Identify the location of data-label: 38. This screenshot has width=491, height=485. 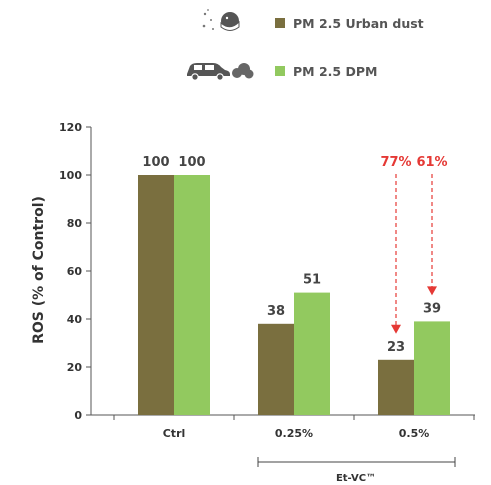
(276, 311).